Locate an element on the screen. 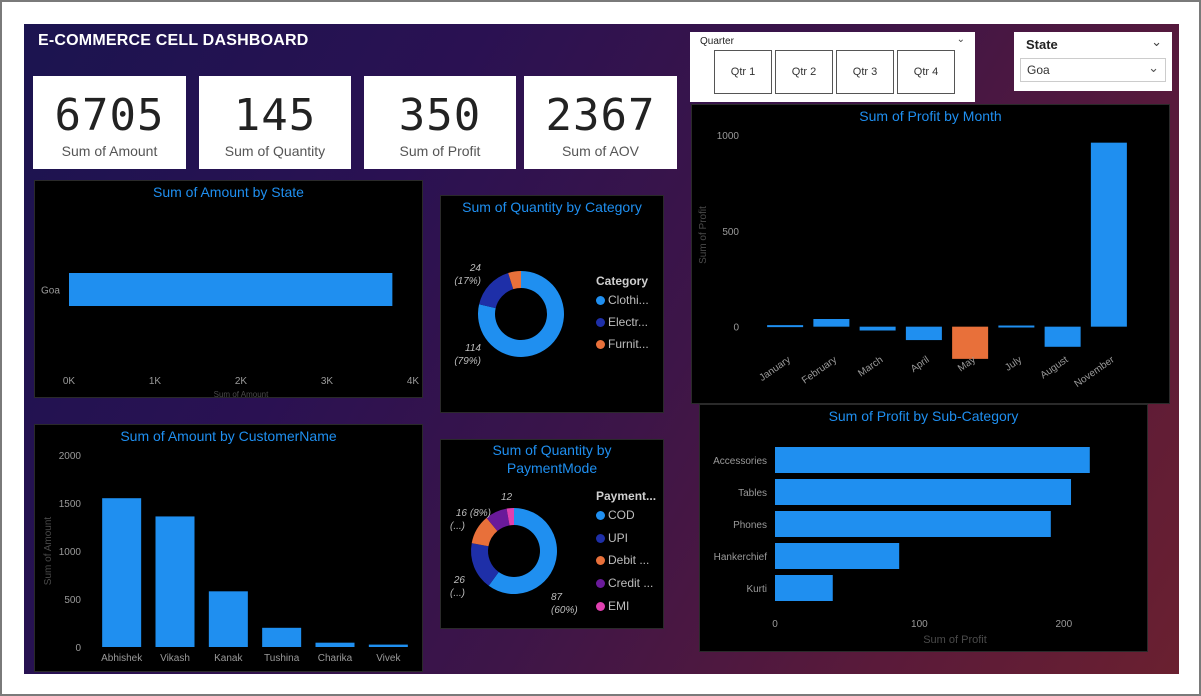 This screenshot has height=696, width=1201. chart-amount-by-state-plot: Goa 0K 1K 2K 3K 4K Sum of Amount is located at coordinates (230, 335).